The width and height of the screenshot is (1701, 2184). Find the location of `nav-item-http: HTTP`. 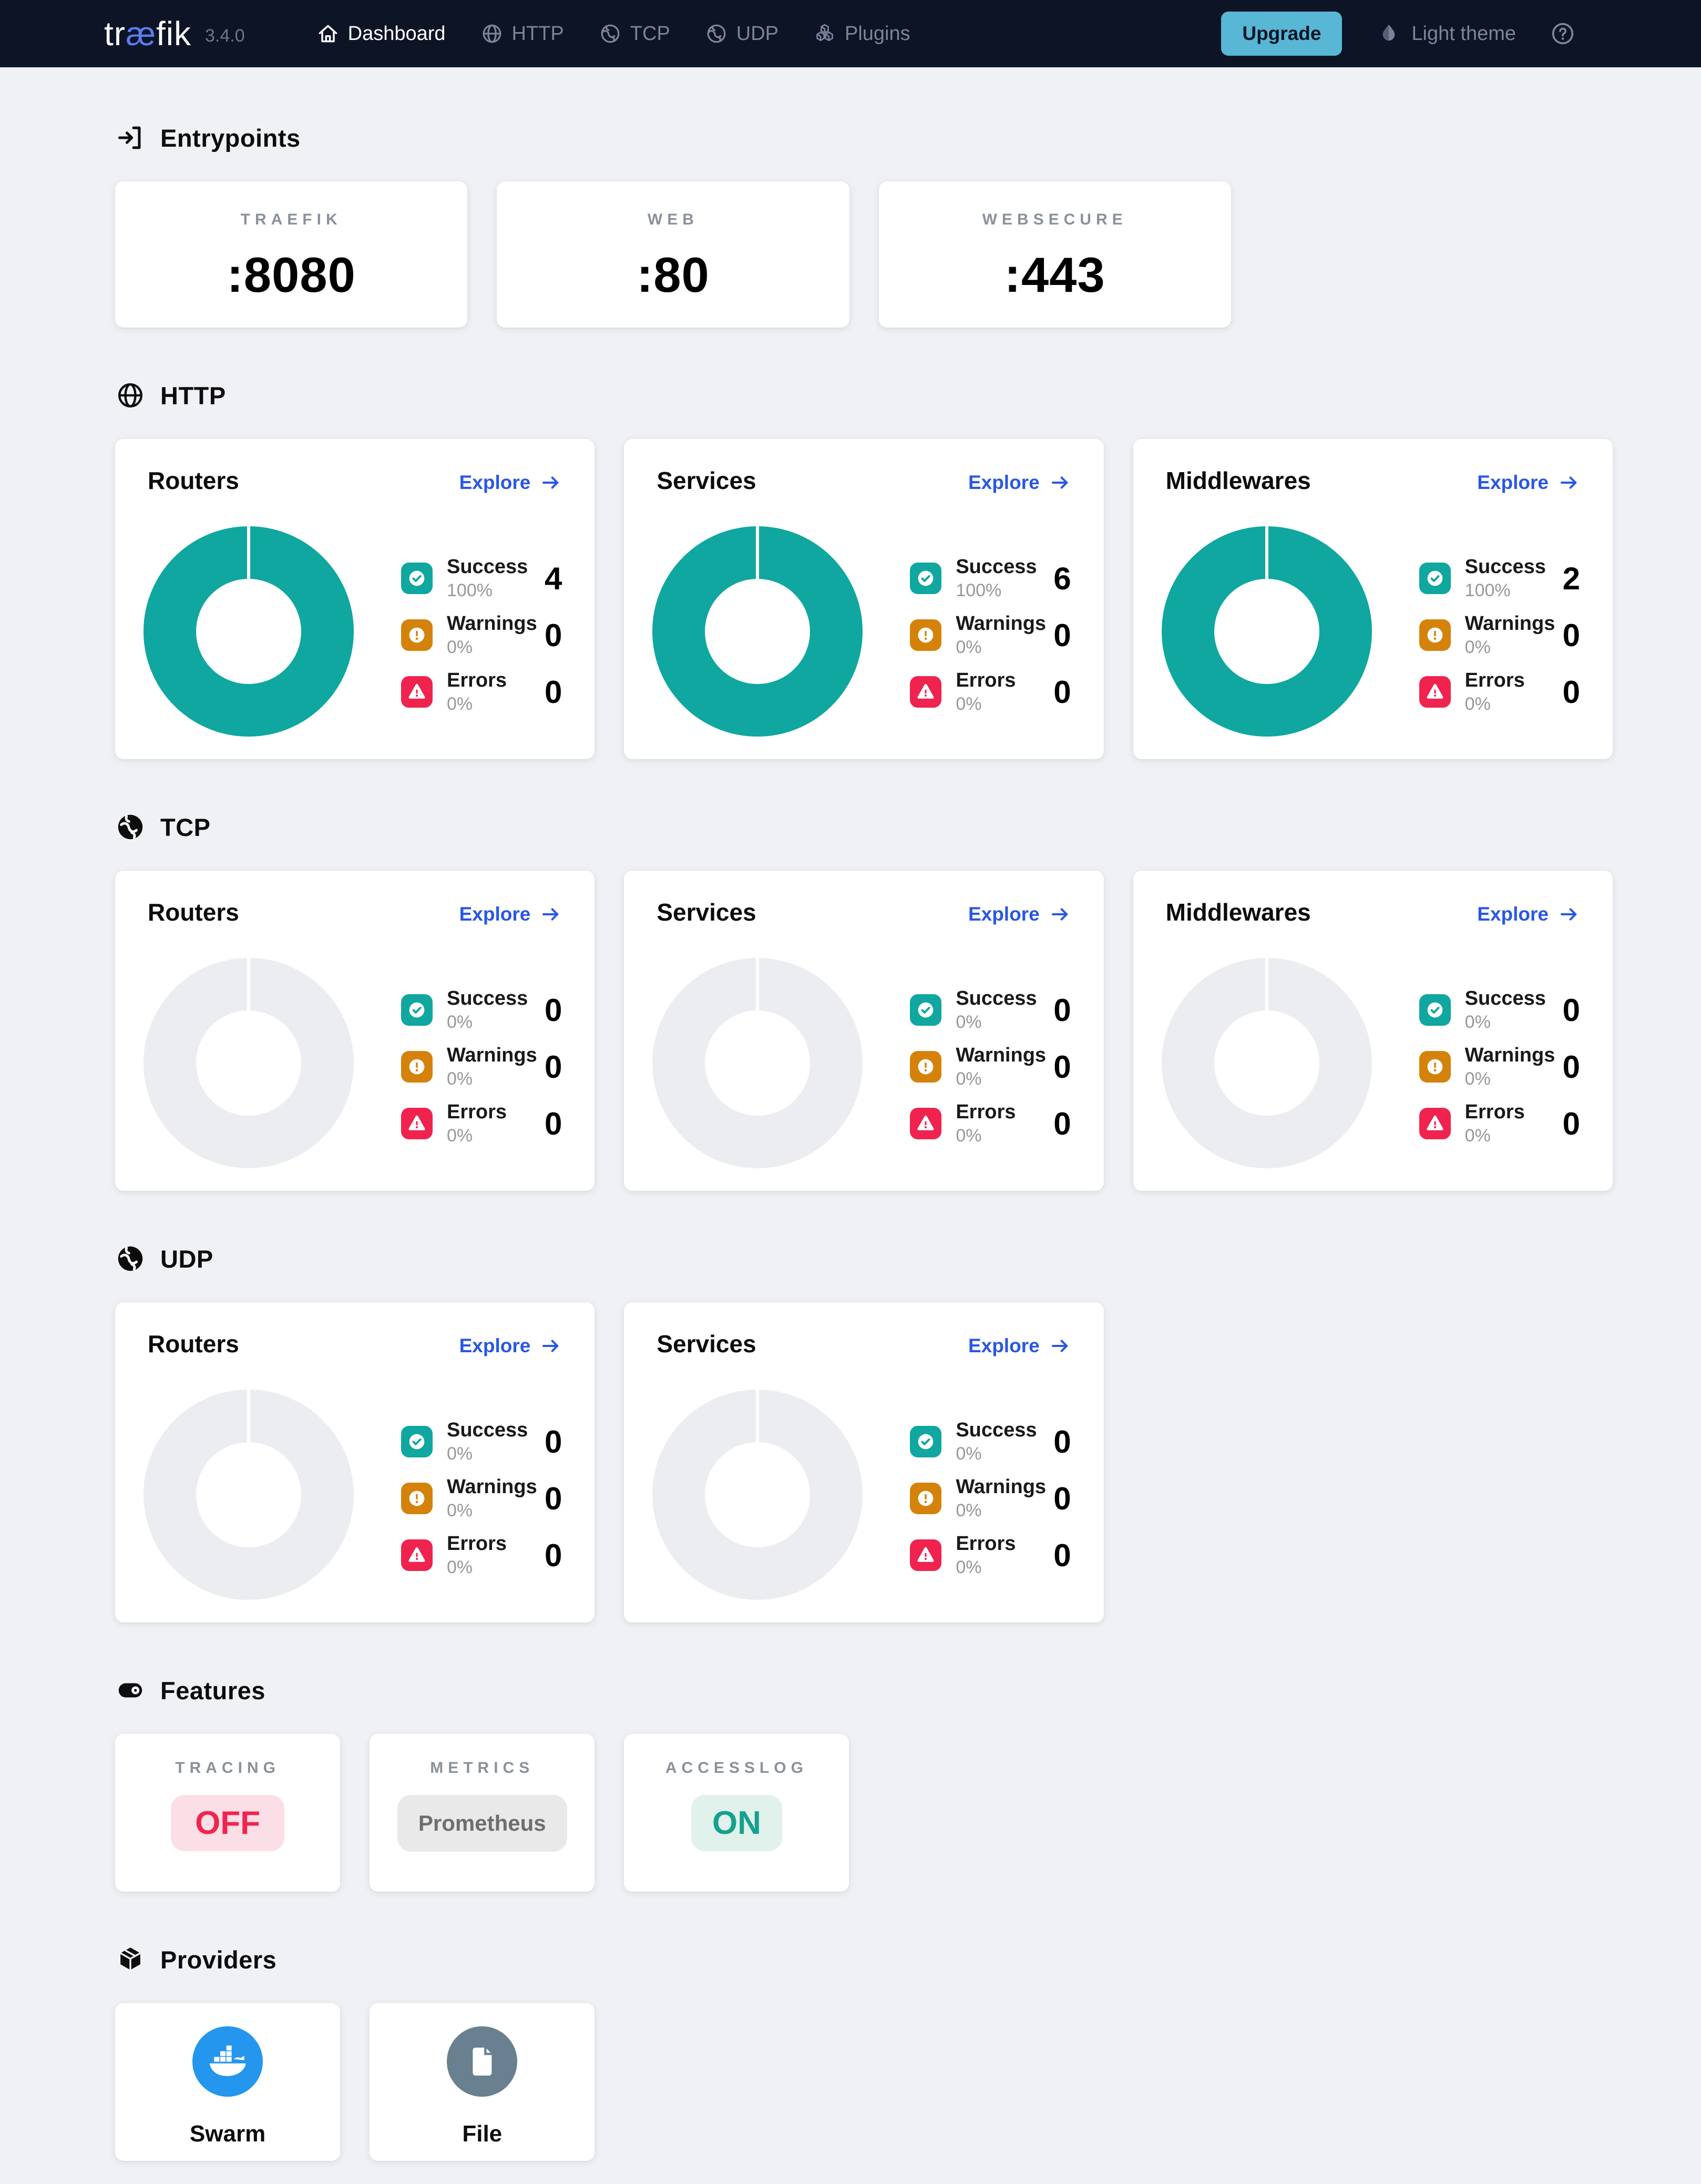

nav-item-http: HTTP is located at coordinates (522, 33).